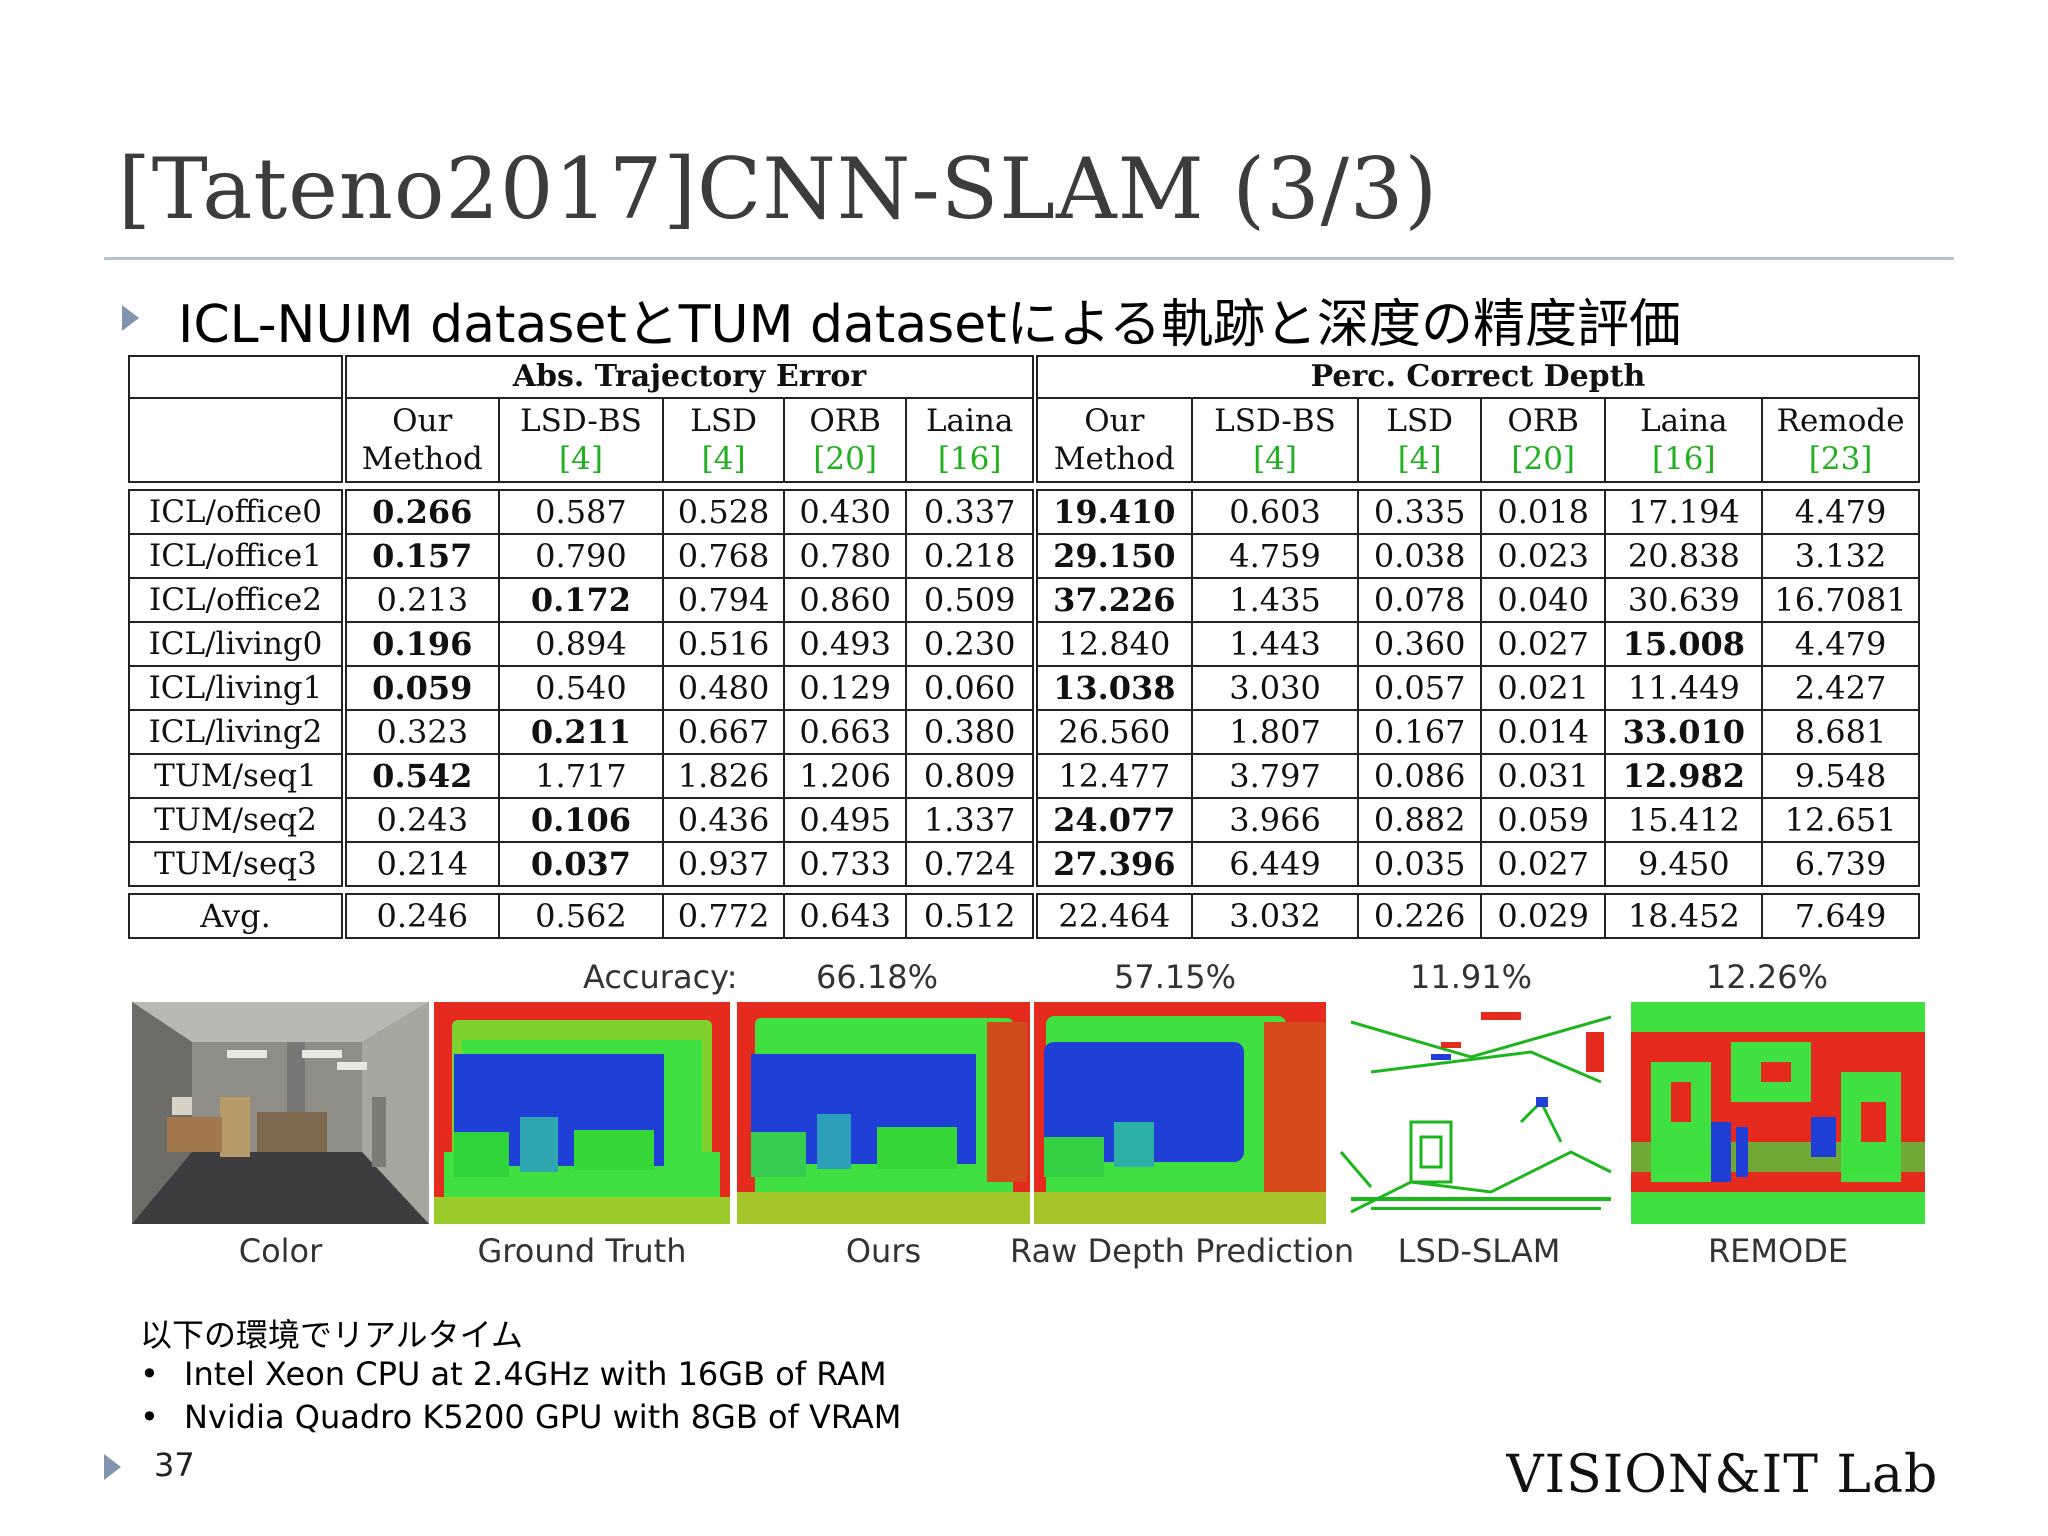 This screenshot has width=2048, height=1536. What do you see at coordinates (582, 1113) in the screenshot?
I see `ground-truth-depth-image` at bounding box center [582, 1113].